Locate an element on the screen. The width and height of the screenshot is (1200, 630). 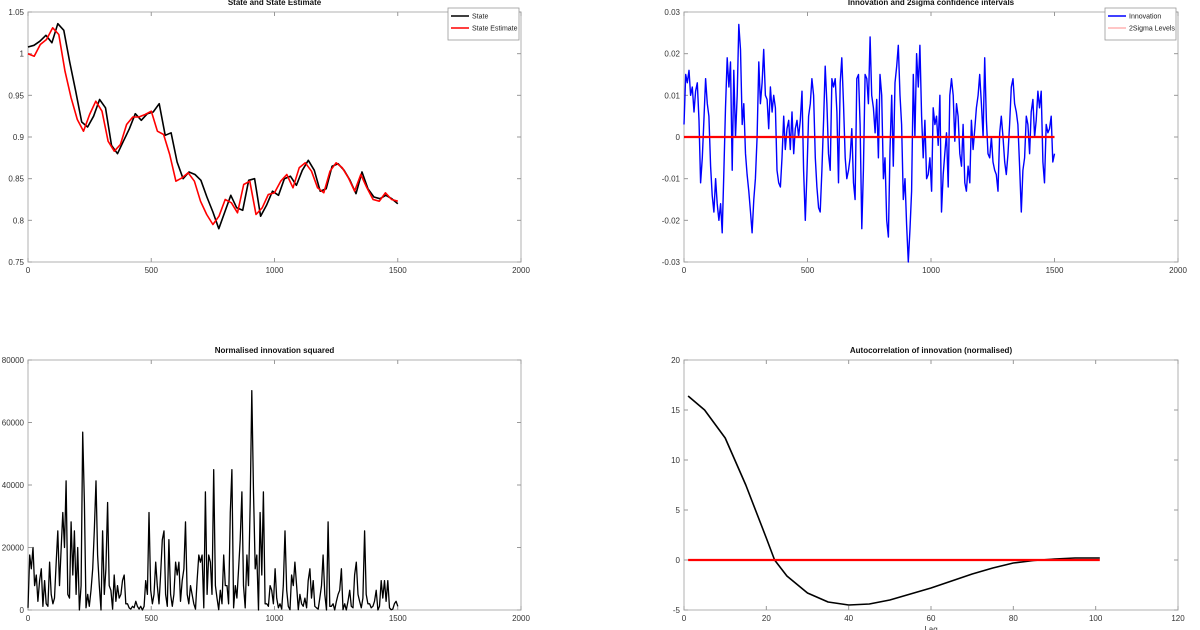
y-tick-label: -0.02 is located at coordinates (671, 220).